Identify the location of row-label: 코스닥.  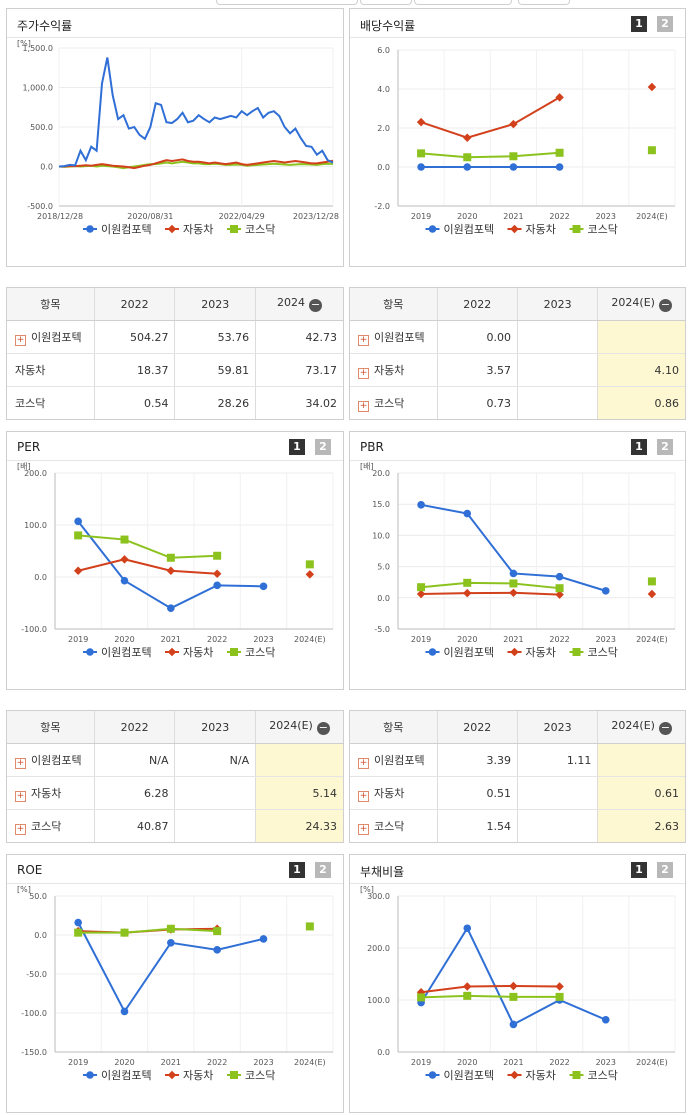
(30, 403).